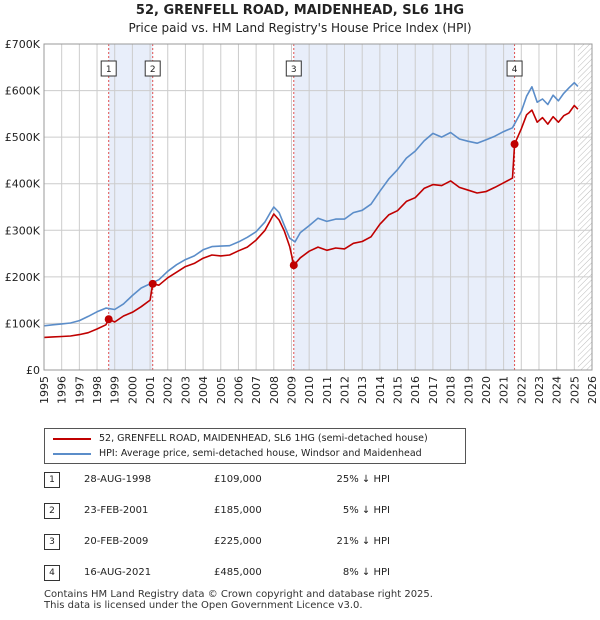  Describe the element at coordinates (203, 390) in the screenshot. I see `x-tick-label: 2004` at that location.